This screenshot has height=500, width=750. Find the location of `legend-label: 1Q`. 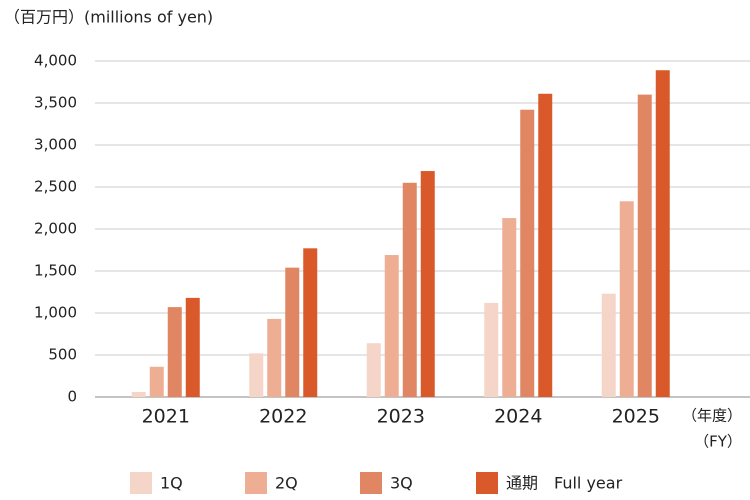

legend-label: 1Q is located at coordinates (171, 483).